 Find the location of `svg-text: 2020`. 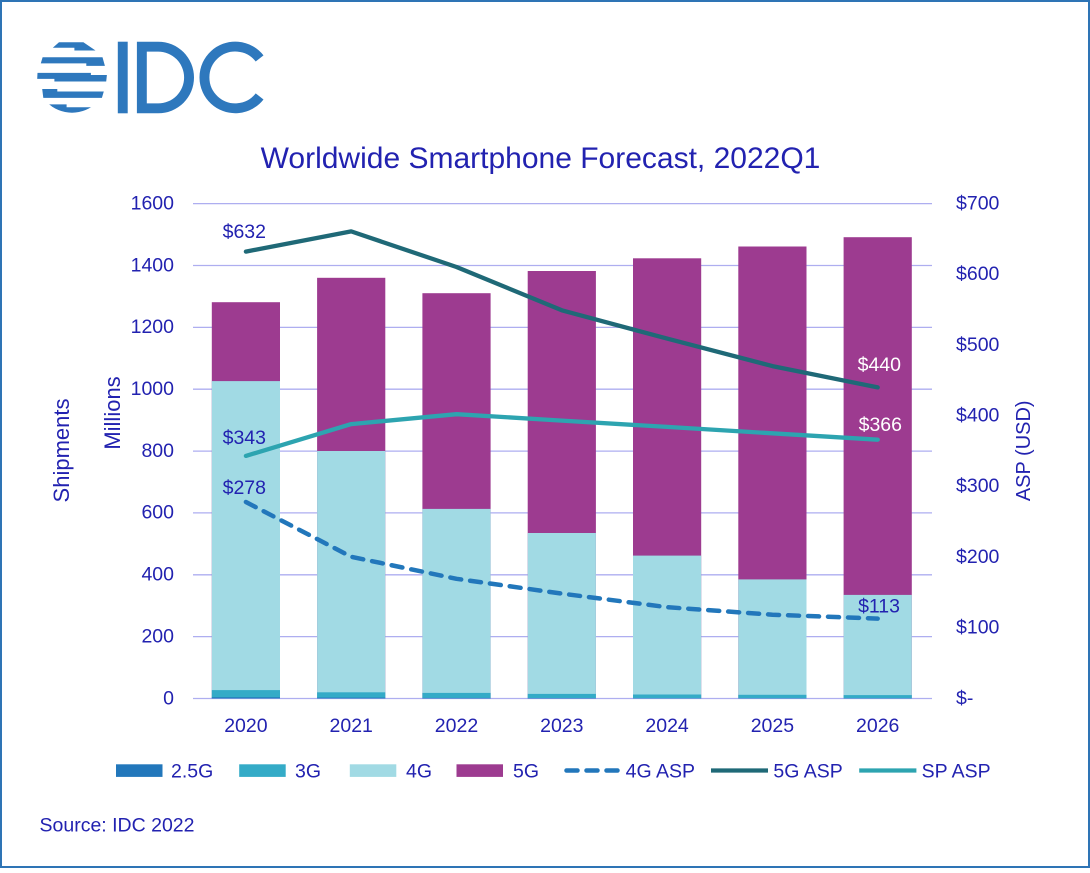

svg-text: 2020 is located at coordinates (246, 726).